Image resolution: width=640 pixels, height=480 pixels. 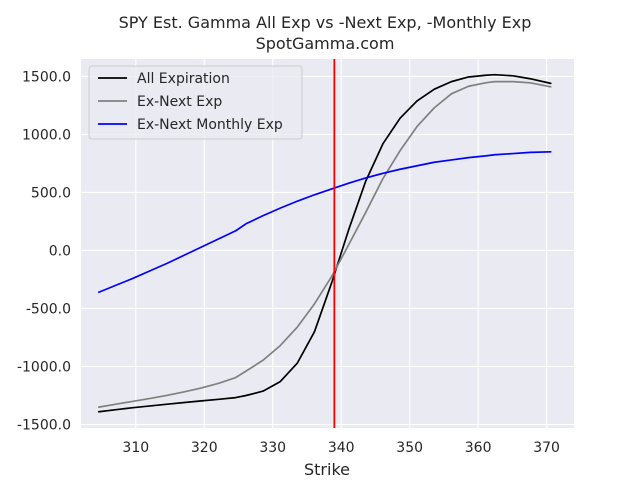 I want to click on legend-label: Ex-Next Monthly Exp, so click(x=210, y=125).